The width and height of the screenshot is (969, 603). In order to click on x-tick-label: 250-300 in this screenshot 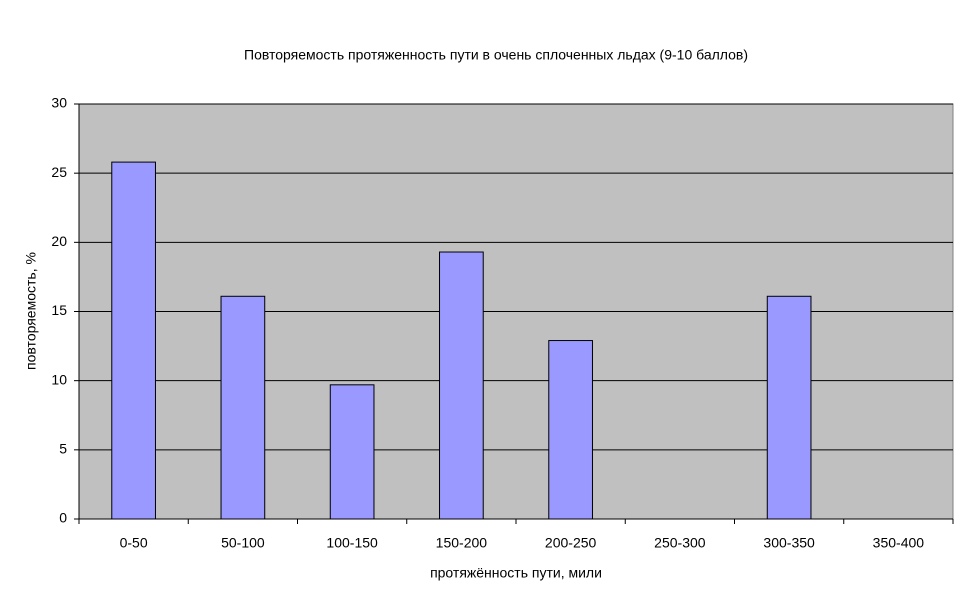, I will do `click(680, 543)`.